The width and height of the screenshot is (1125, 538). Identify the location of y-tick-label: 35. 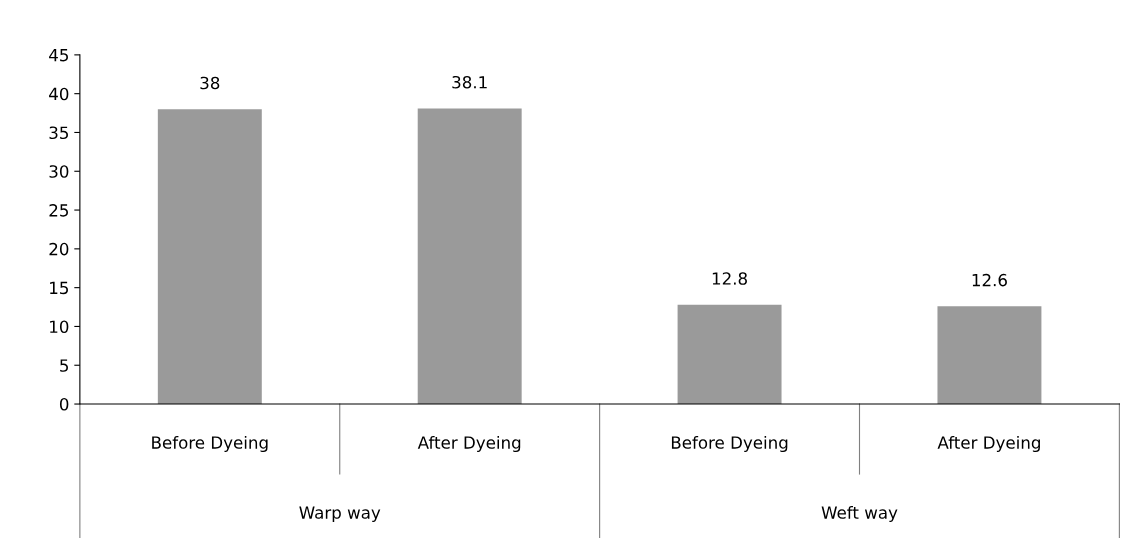
(58, 133).